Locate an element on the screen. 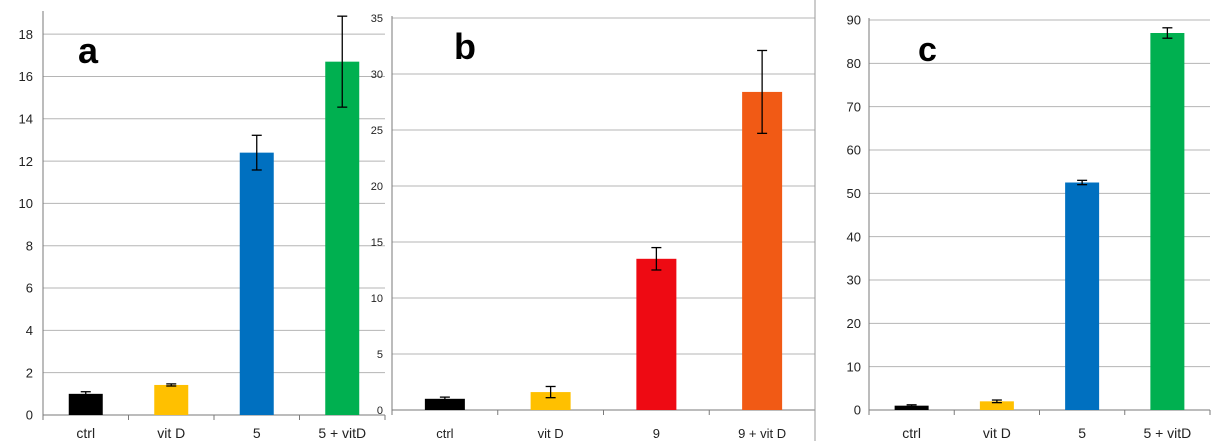  y-tick-label: 90 is located at coordinates (854, 20).